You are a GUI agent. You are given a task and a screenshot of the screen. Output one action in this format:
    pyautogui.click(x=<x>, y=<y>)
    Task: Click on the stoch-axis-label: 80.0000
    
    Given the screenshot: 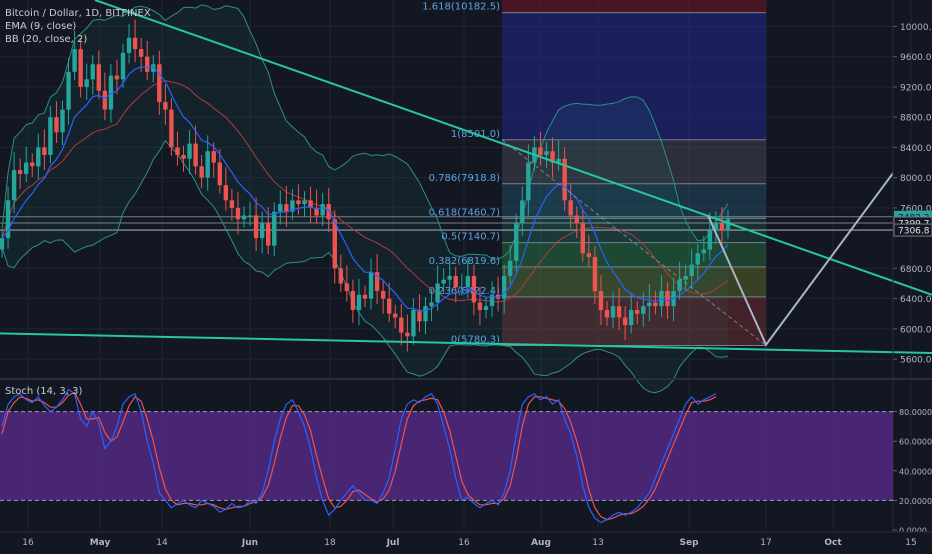 What is the action you would take?
    pyautogui.click(x=915, y=412)
    